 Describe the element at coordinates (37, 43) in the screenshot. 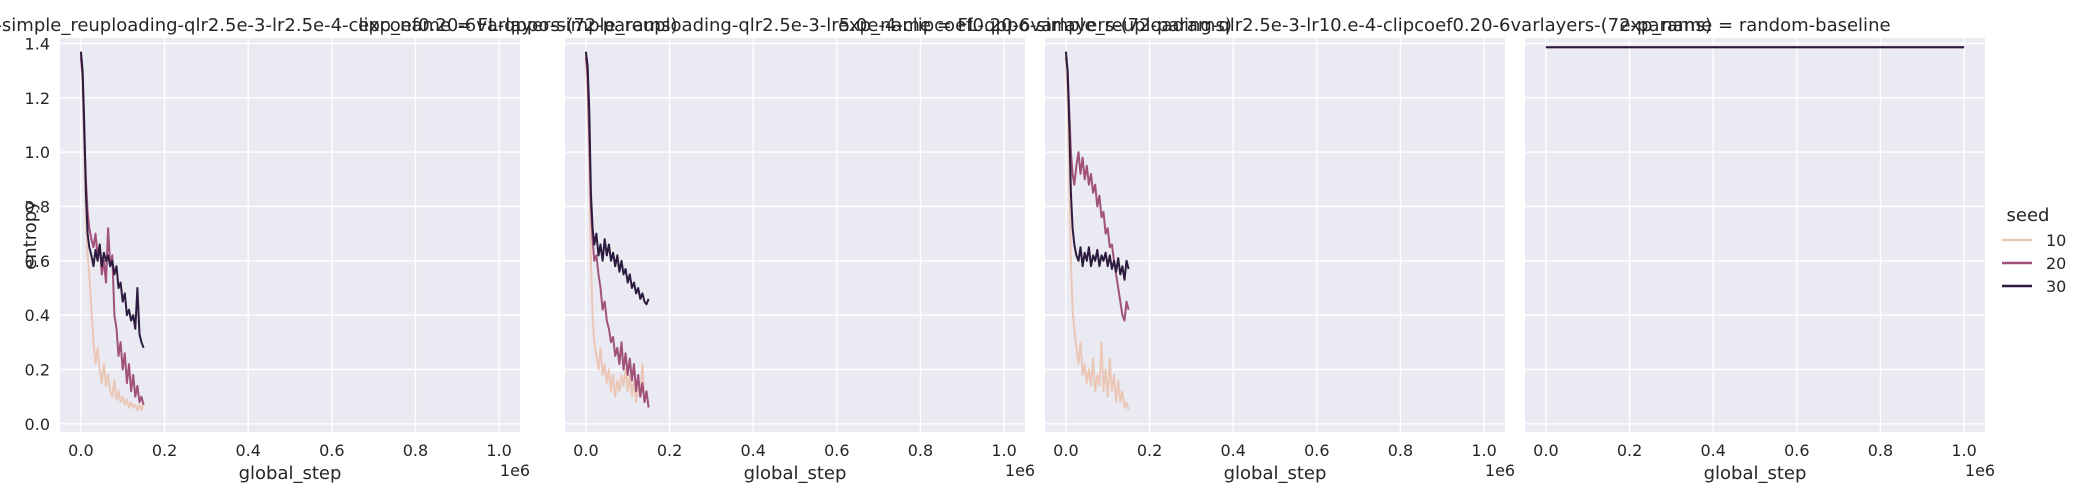

I see `y-tick-label: 1.4` at that location.